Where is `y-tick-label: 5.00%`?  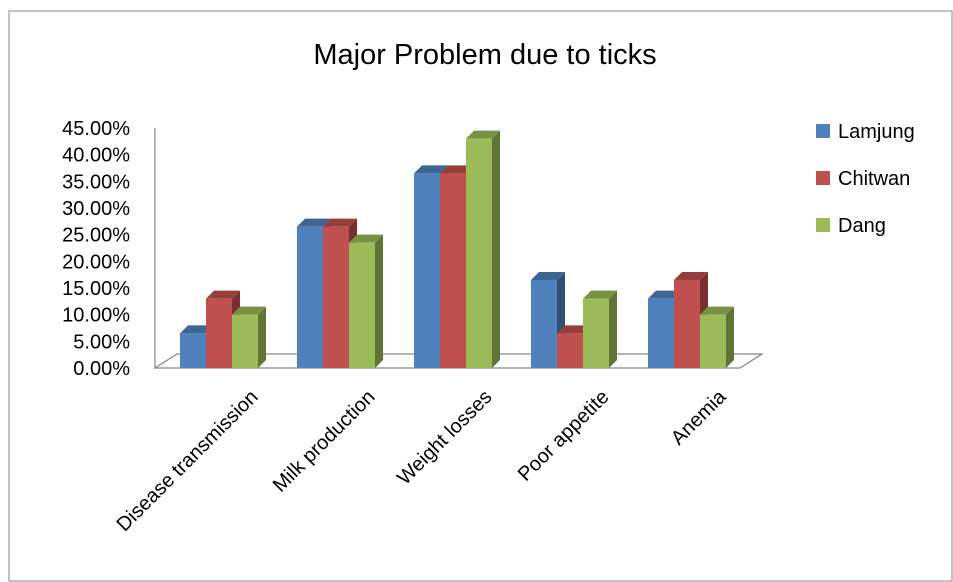 y-tick-label: 5.00% is located at coordinates (101, 342).